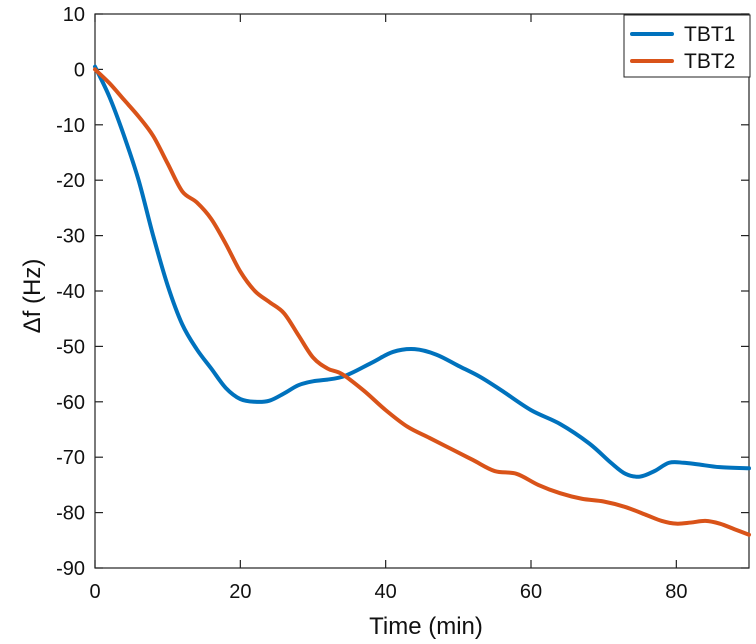 This screenshot has width=756, height=644. What do you see at coordinates (70, 514) in the screenshot?
I see `y-tick-label: -80` at bounding box center [70, 514].